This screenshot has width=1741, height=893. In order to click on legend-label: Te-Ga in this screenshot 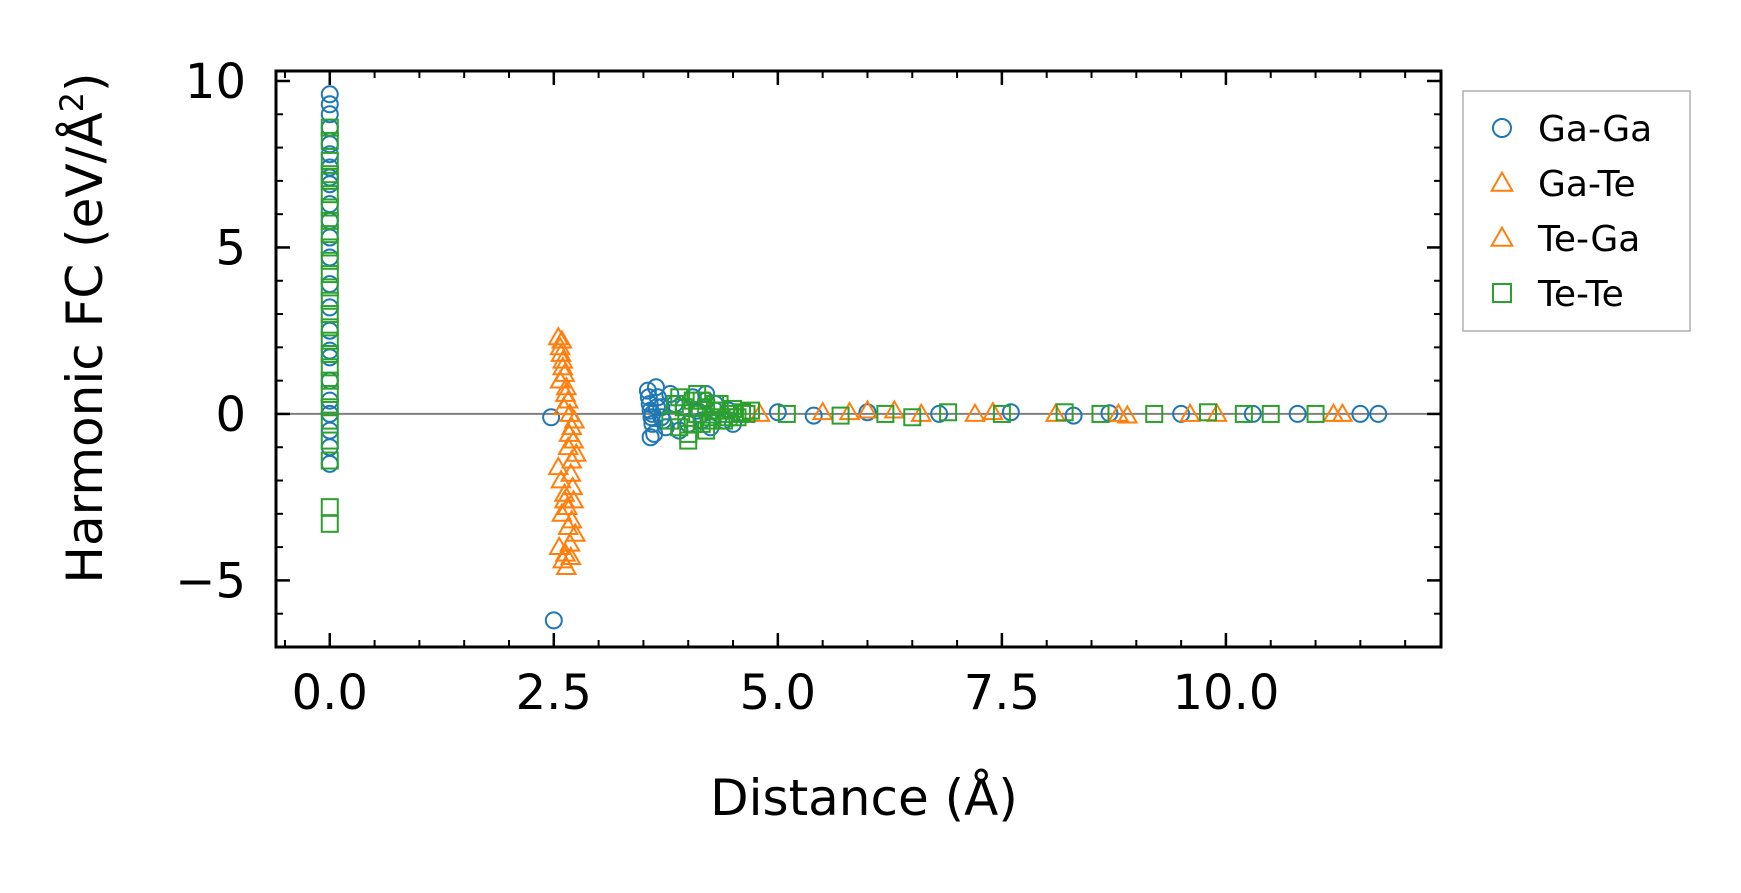, I will do `click(1588, 239)`.